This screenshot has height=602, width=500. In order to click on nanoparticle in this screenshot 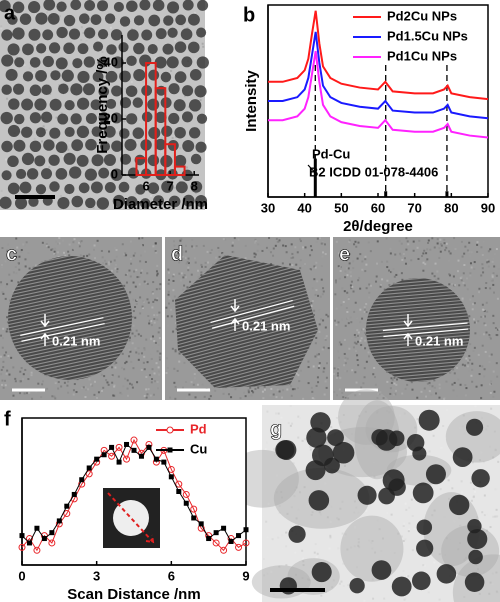, I will do `click(418, 330)`.